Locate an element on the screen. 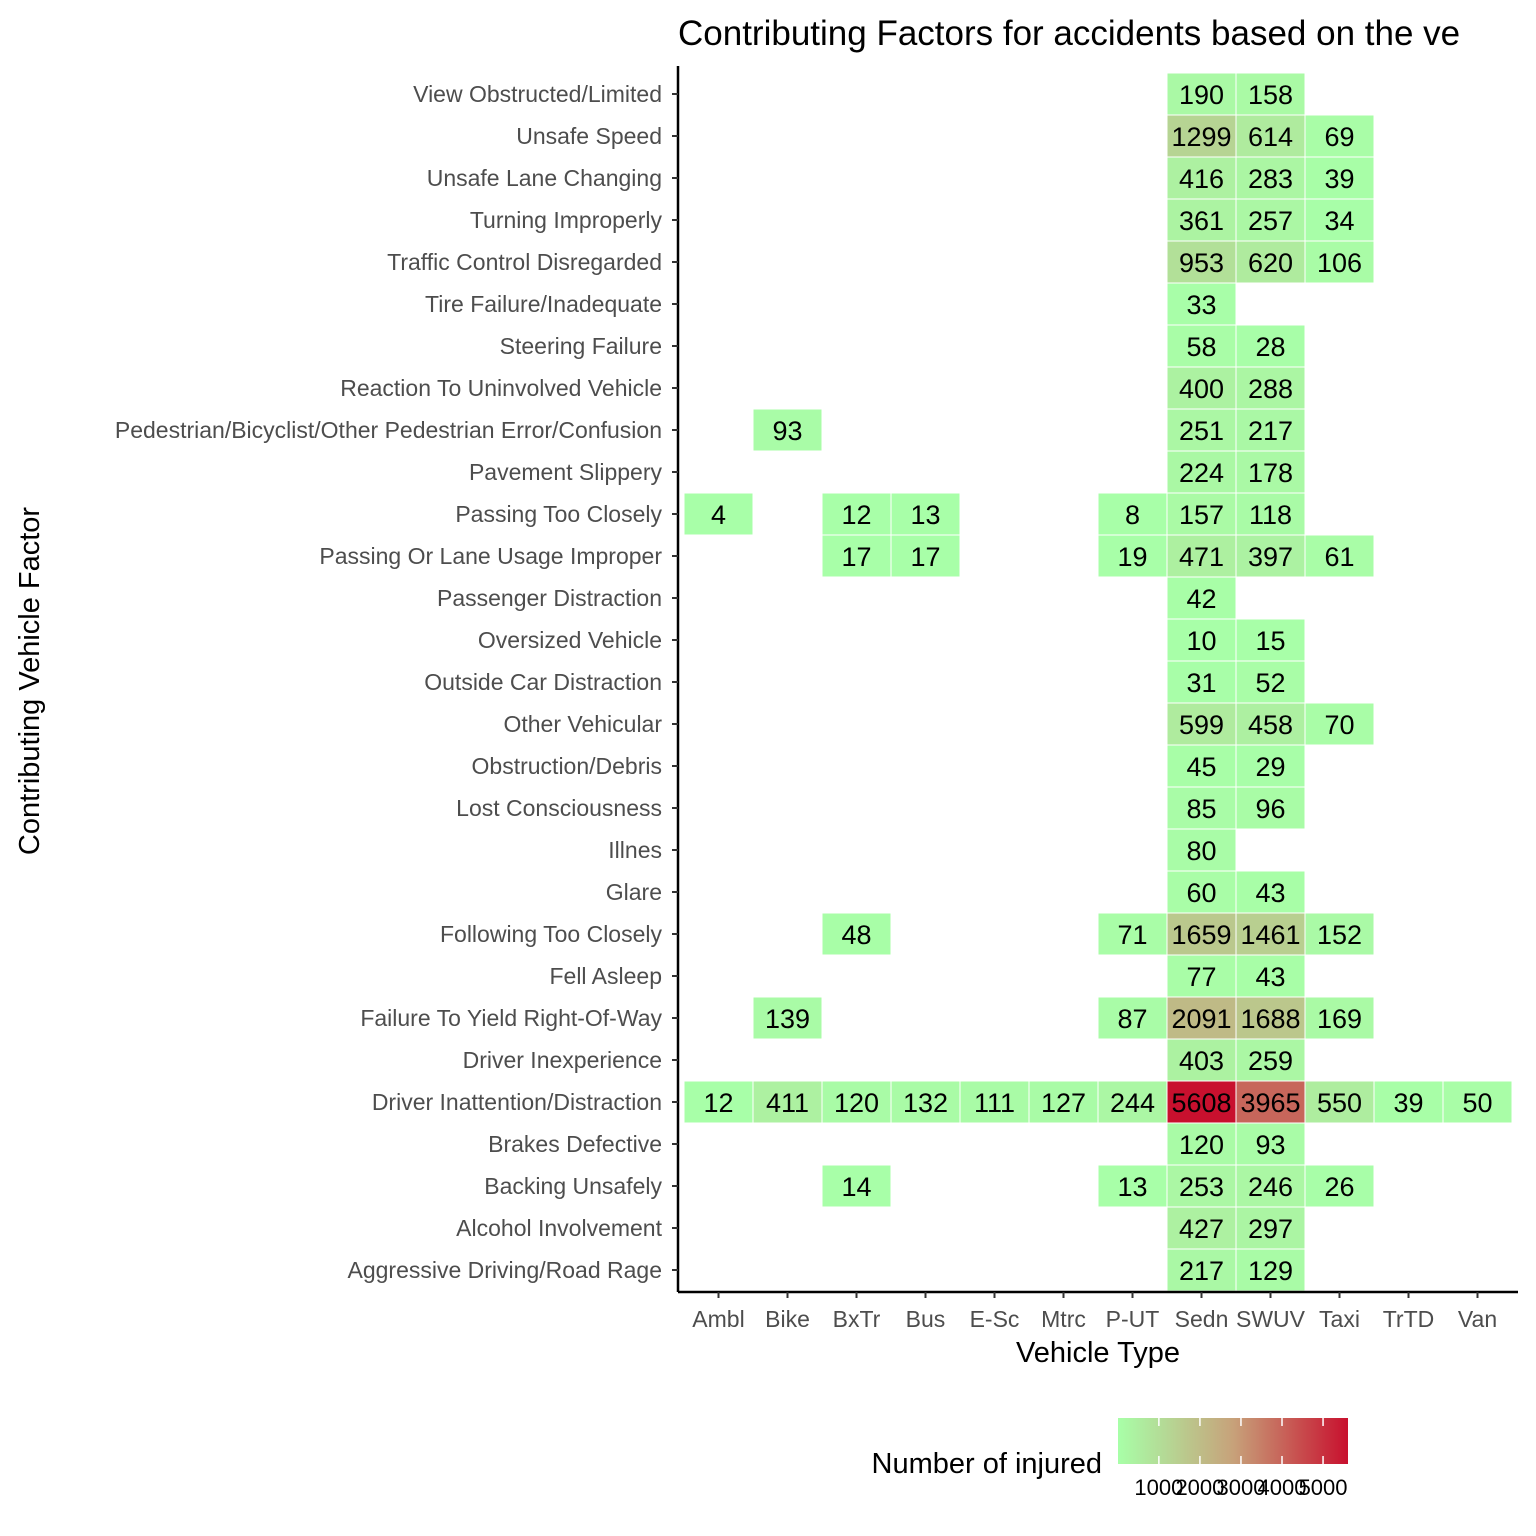 The height and width of the screenshot is (1536, 1536). cell-value-label: 178 is located at coordinates (1270, 473).